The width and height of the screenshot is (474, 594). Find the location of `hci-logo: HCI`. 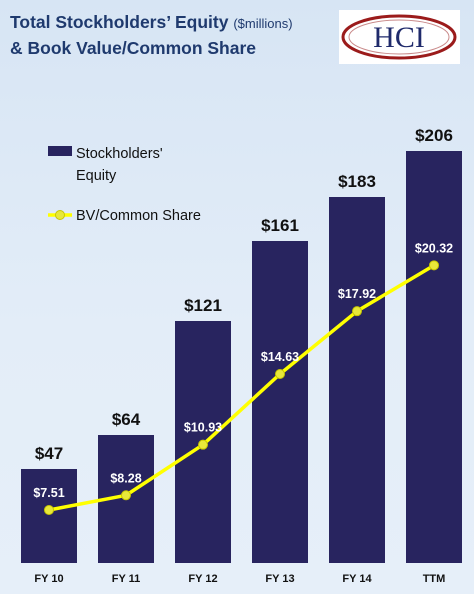

hci-logo: HCI is located at coordinates (399, 37).